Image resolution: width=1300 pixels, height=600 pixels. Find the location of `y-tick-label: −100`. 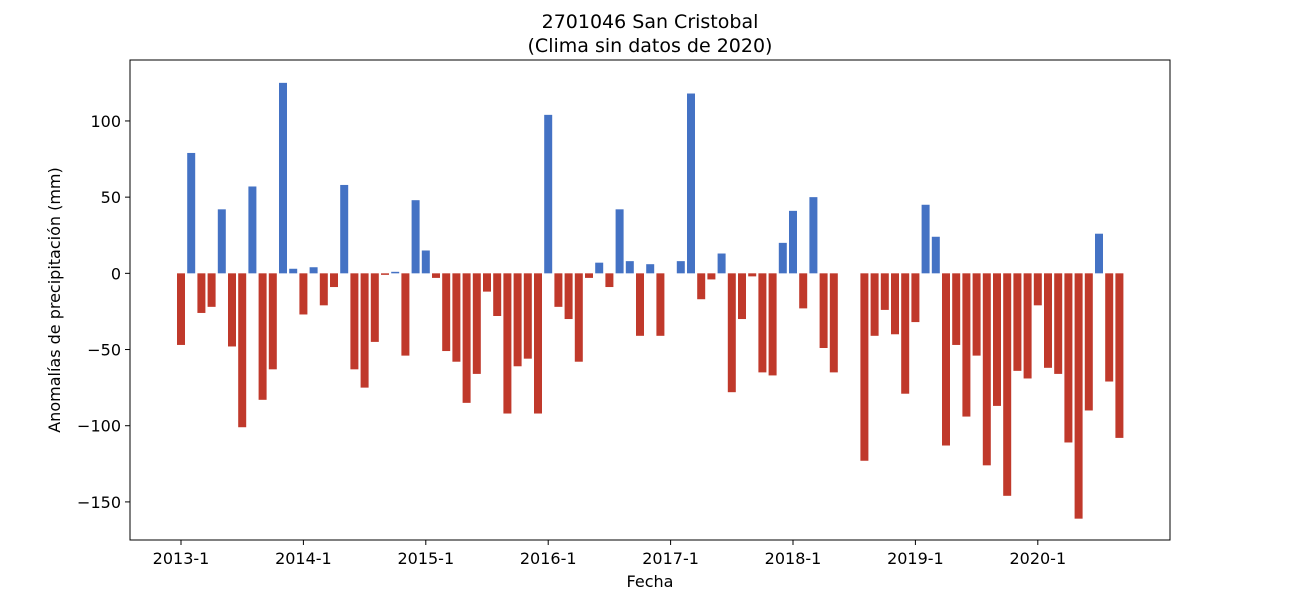

y-tick-label: −100 is located at coordinates (99, 426).